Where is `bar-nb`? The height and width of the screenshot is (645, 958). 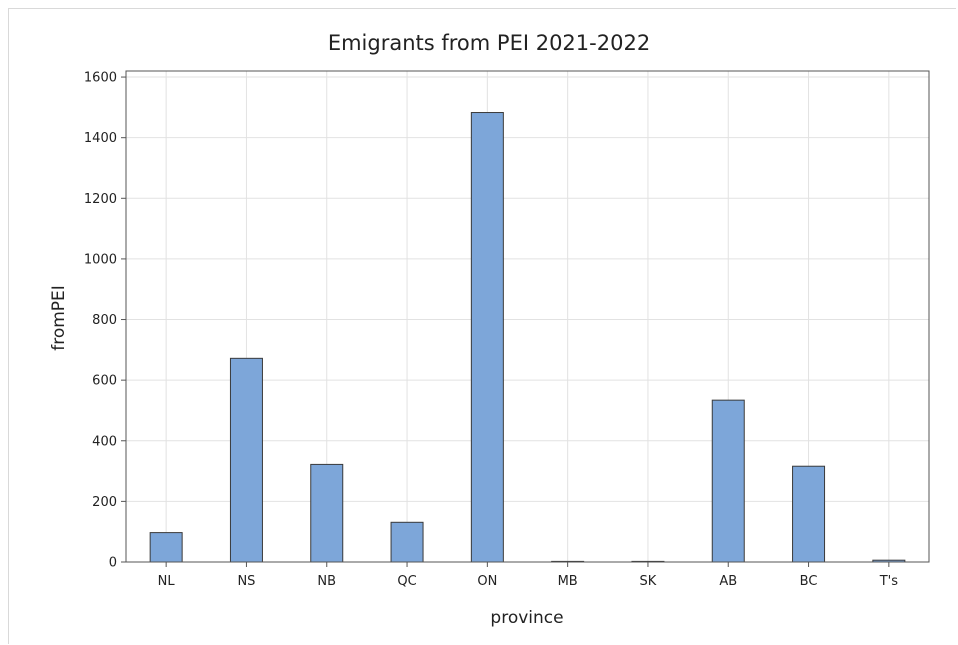
bar-nb is located at coordinates (327, 513).